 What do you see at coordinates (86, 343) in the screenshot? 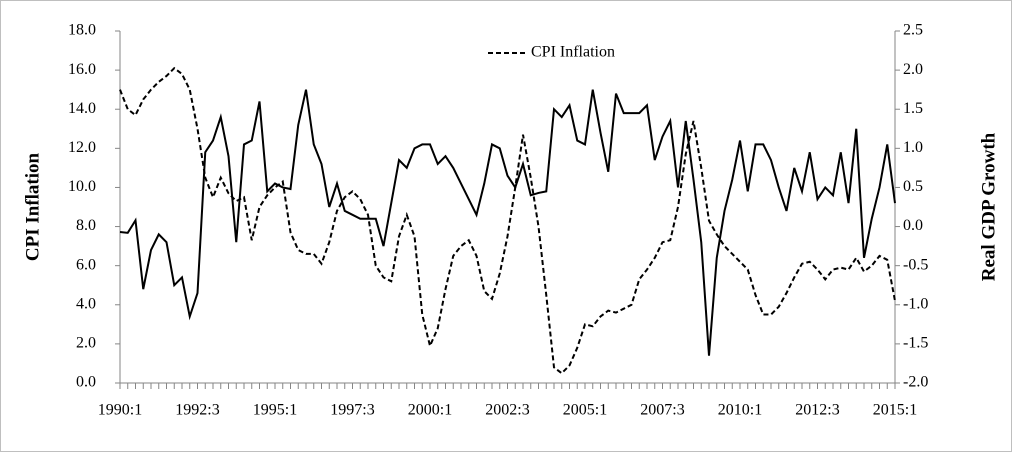
I see `y-tick-label: 2.0` at bounding box center [86, 343].